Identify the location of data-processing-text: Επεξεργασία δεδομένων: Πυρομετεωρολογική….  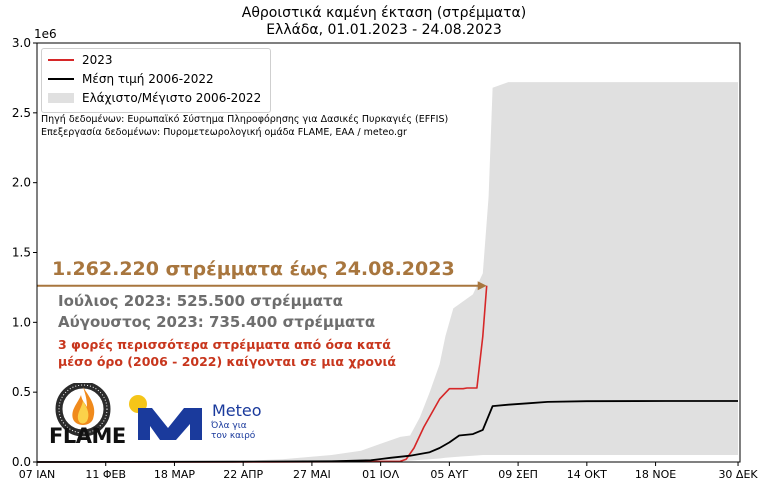
(224, 132).